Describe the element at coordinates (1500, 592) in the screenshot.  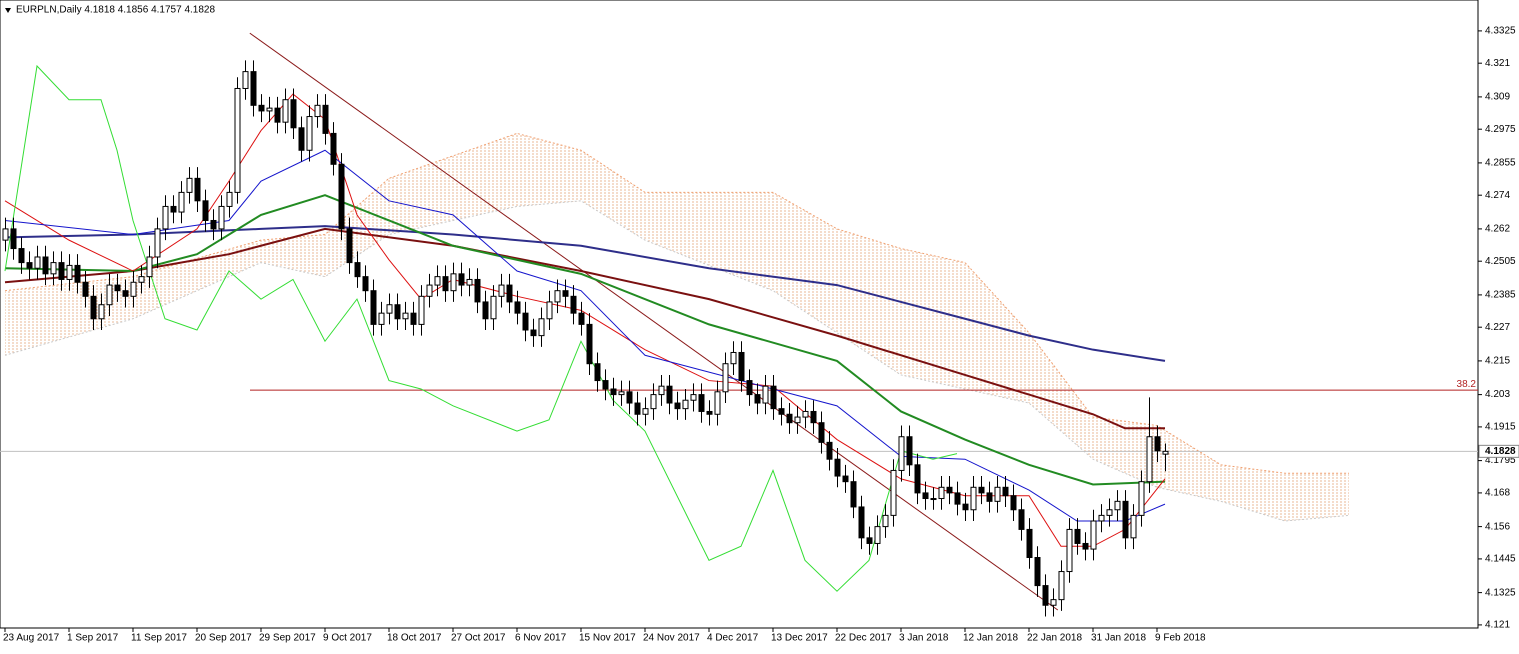
I see `y-tick-label: 4.1325` at that location.